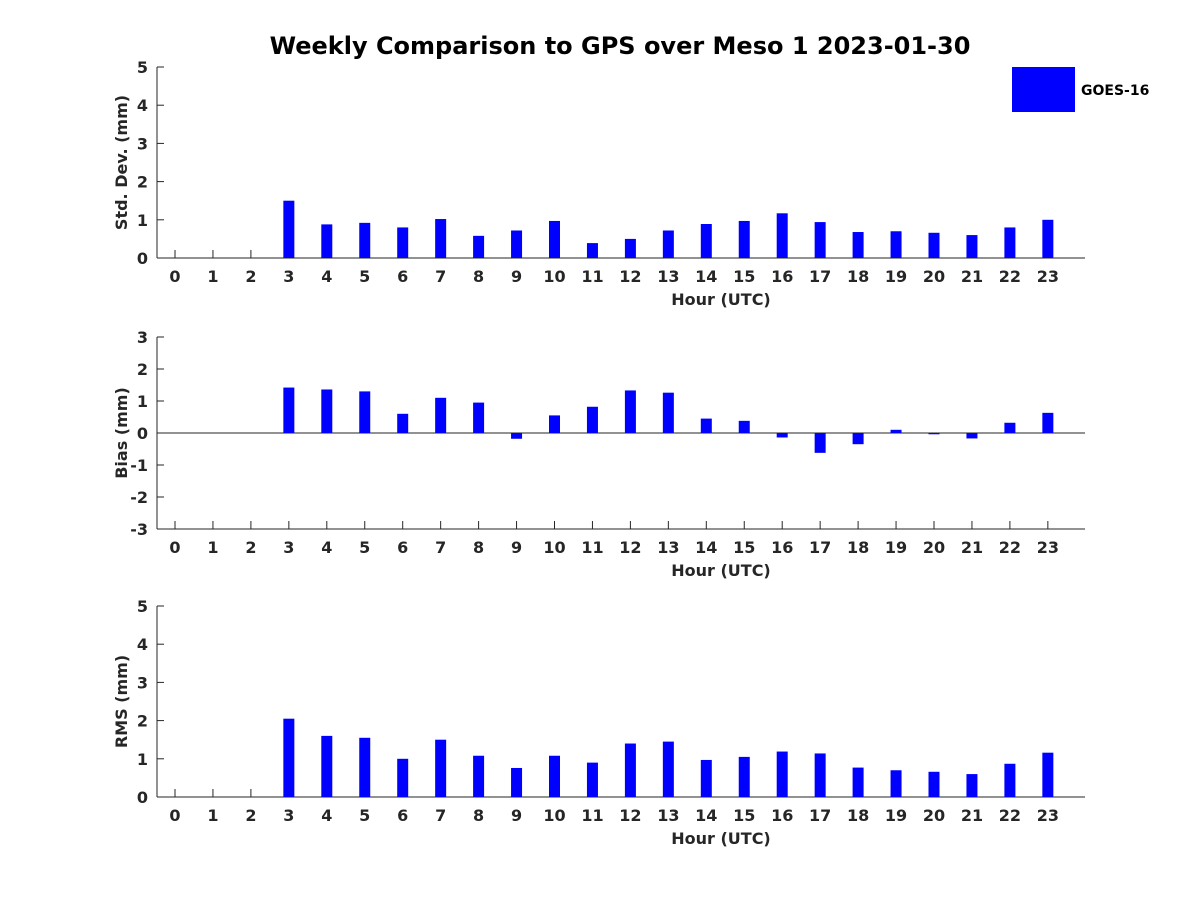 This screenshot has height=900, width=1200. I want to click on x-tick-label: 22, so click(1010, 547).